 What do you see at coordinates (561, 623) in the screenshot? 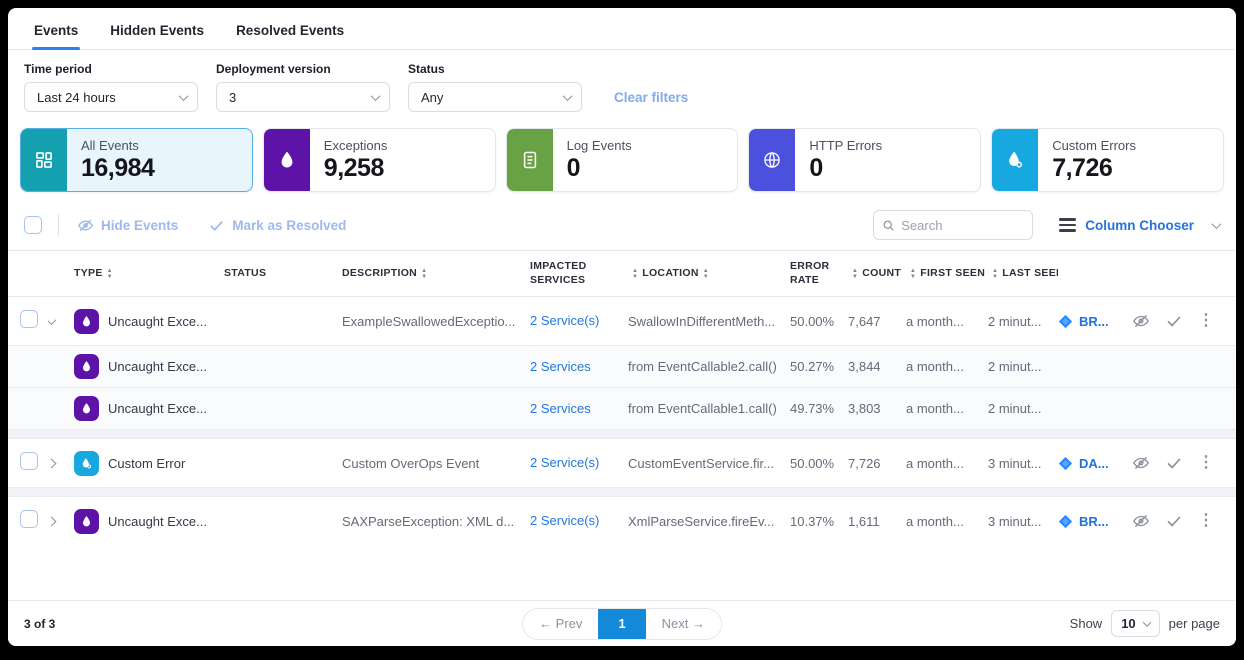
I see `prev-page-button: ← Prev` at bounding box center [561, 623].